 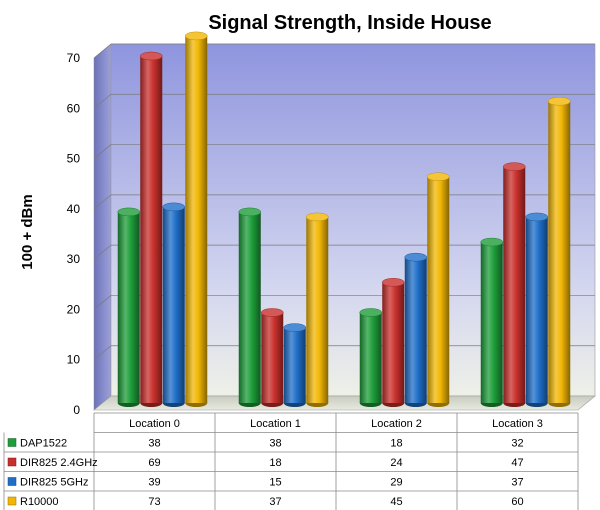 What do you see at coordinates (43, 444) in the screenshot?
I see `legend-entry: DAP1522` at bounding box center [43, 444].